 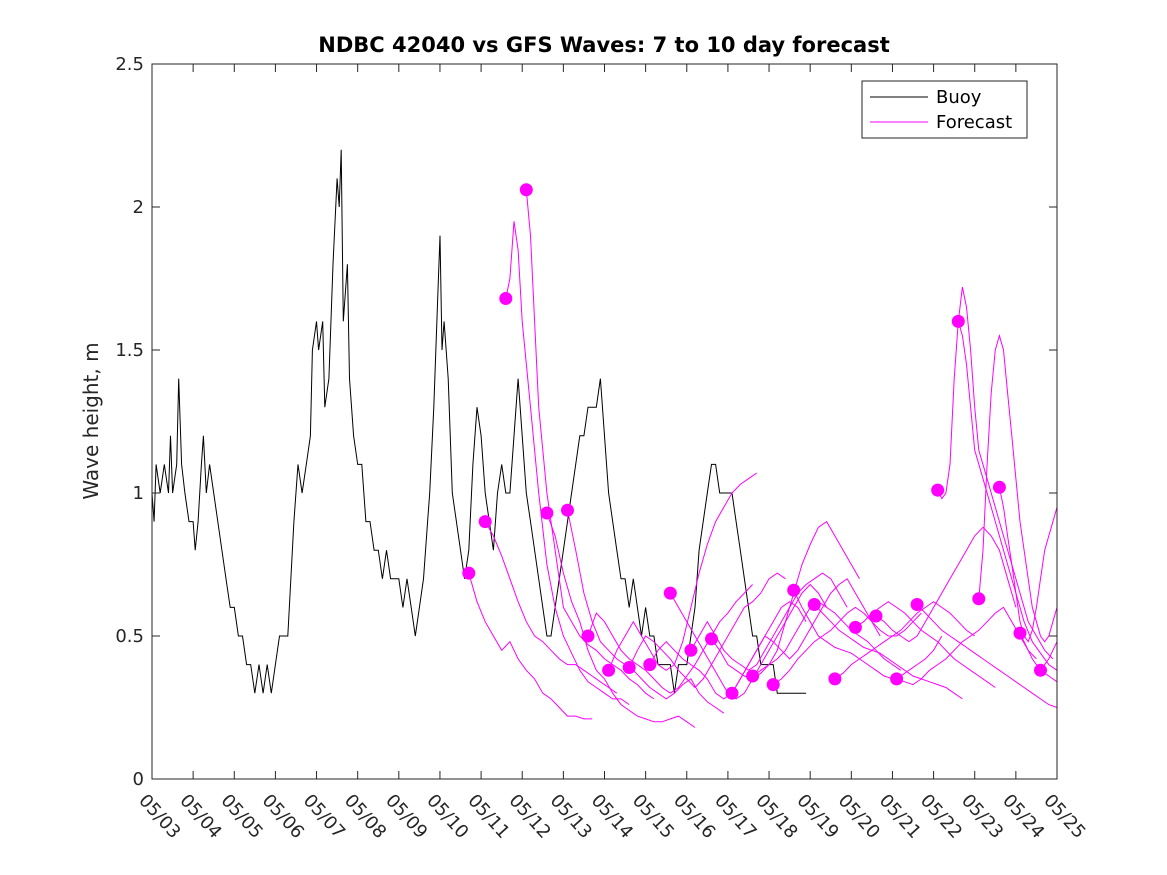 What do you see at coordinates (91, 420) in the screenshot?
I see `y-axis-label: Wave height, m` at bounding box center [91, 420].